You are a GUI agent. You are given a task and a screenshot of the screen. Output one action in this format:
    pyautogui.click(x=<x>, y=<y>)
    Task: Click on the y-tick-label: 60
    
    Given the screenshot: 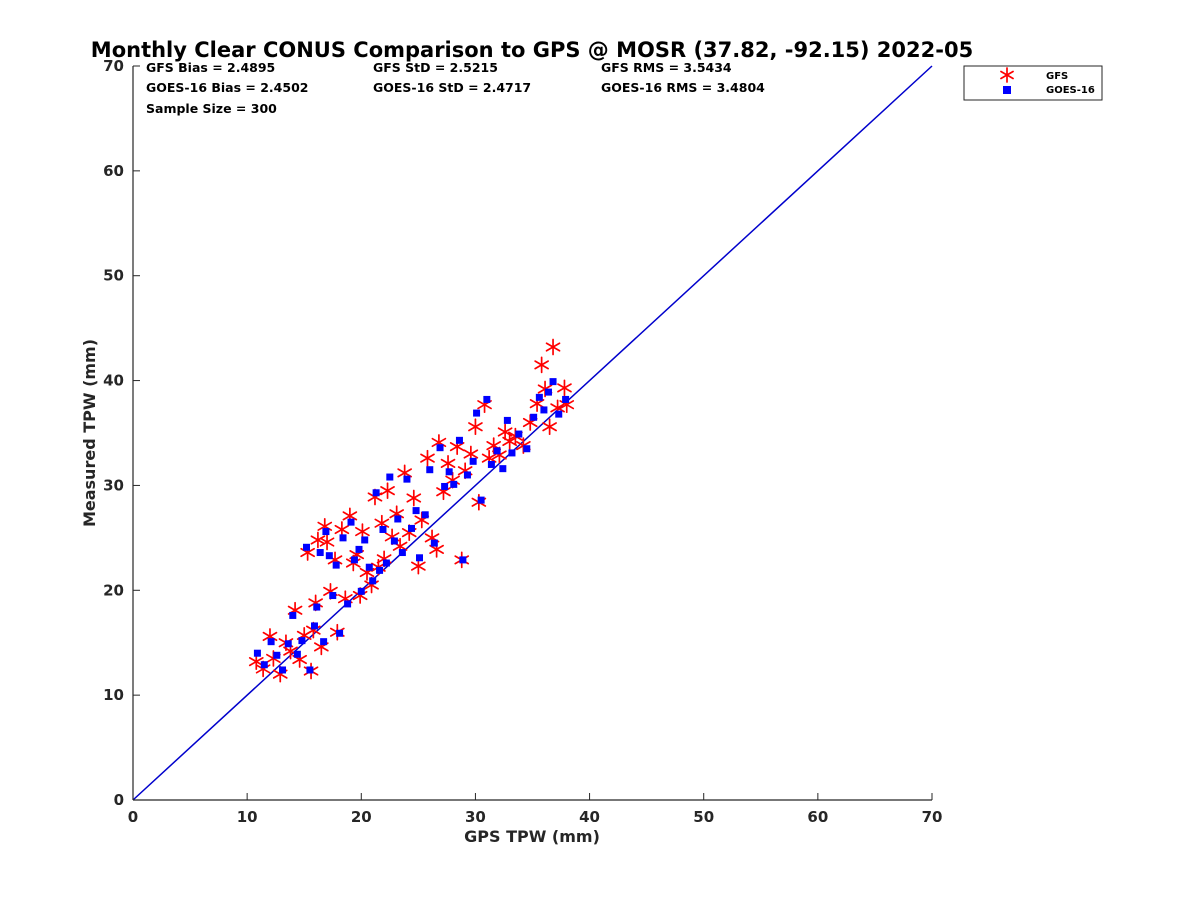 What is the action you would take?
    pyautogui.click(x=113, y=171)
    